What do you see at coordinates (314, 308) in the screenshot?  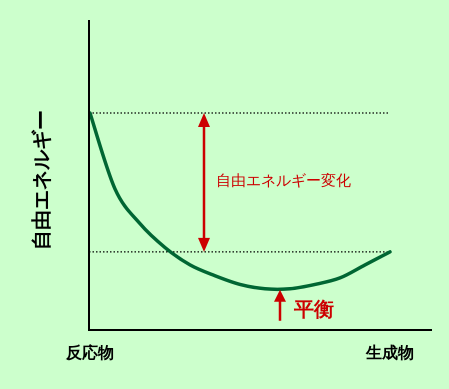 I see `annotation: 平衡` at bounding box center [314, 308].